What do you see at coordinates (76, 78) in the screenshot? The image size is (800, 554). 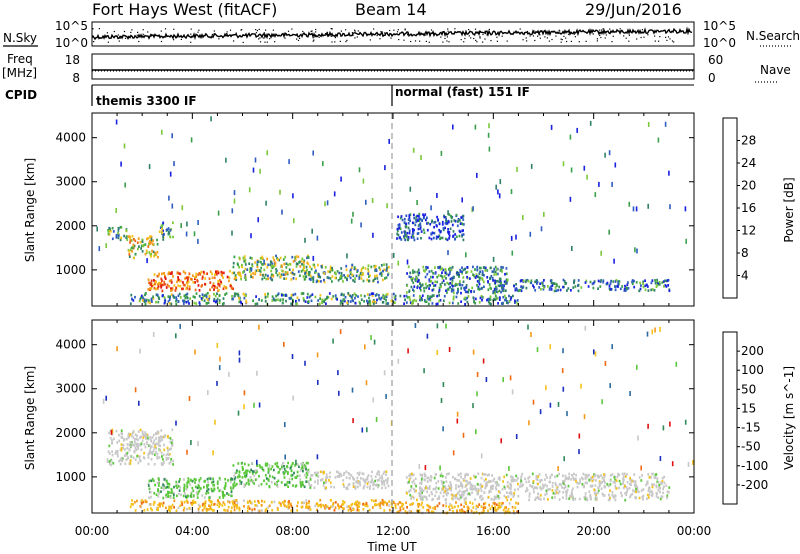 I see `freq-left-tick-bottom: 8` at bounding box center [76, 78].